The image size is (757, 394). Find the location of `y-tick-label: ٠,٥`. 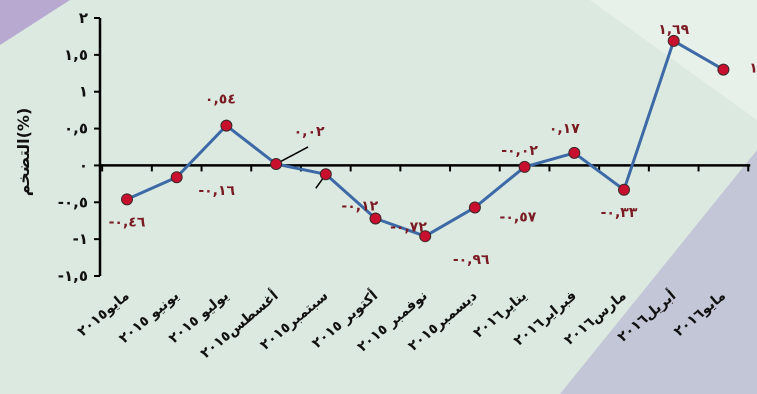

y-tick-label: ٠,٥ is located at coordinates (76, 129).